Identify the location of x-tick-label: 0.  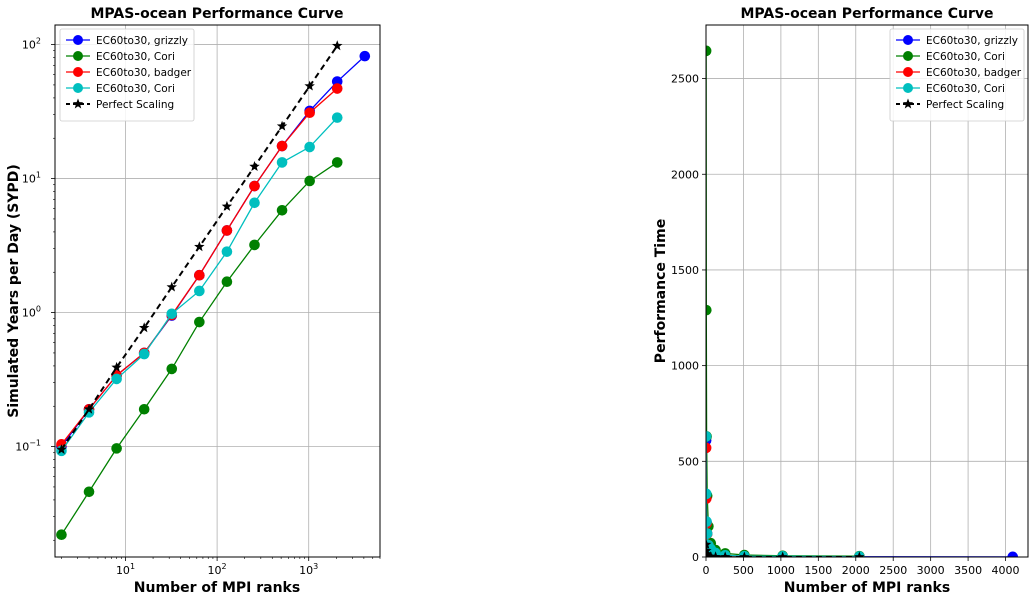
(706, 570).